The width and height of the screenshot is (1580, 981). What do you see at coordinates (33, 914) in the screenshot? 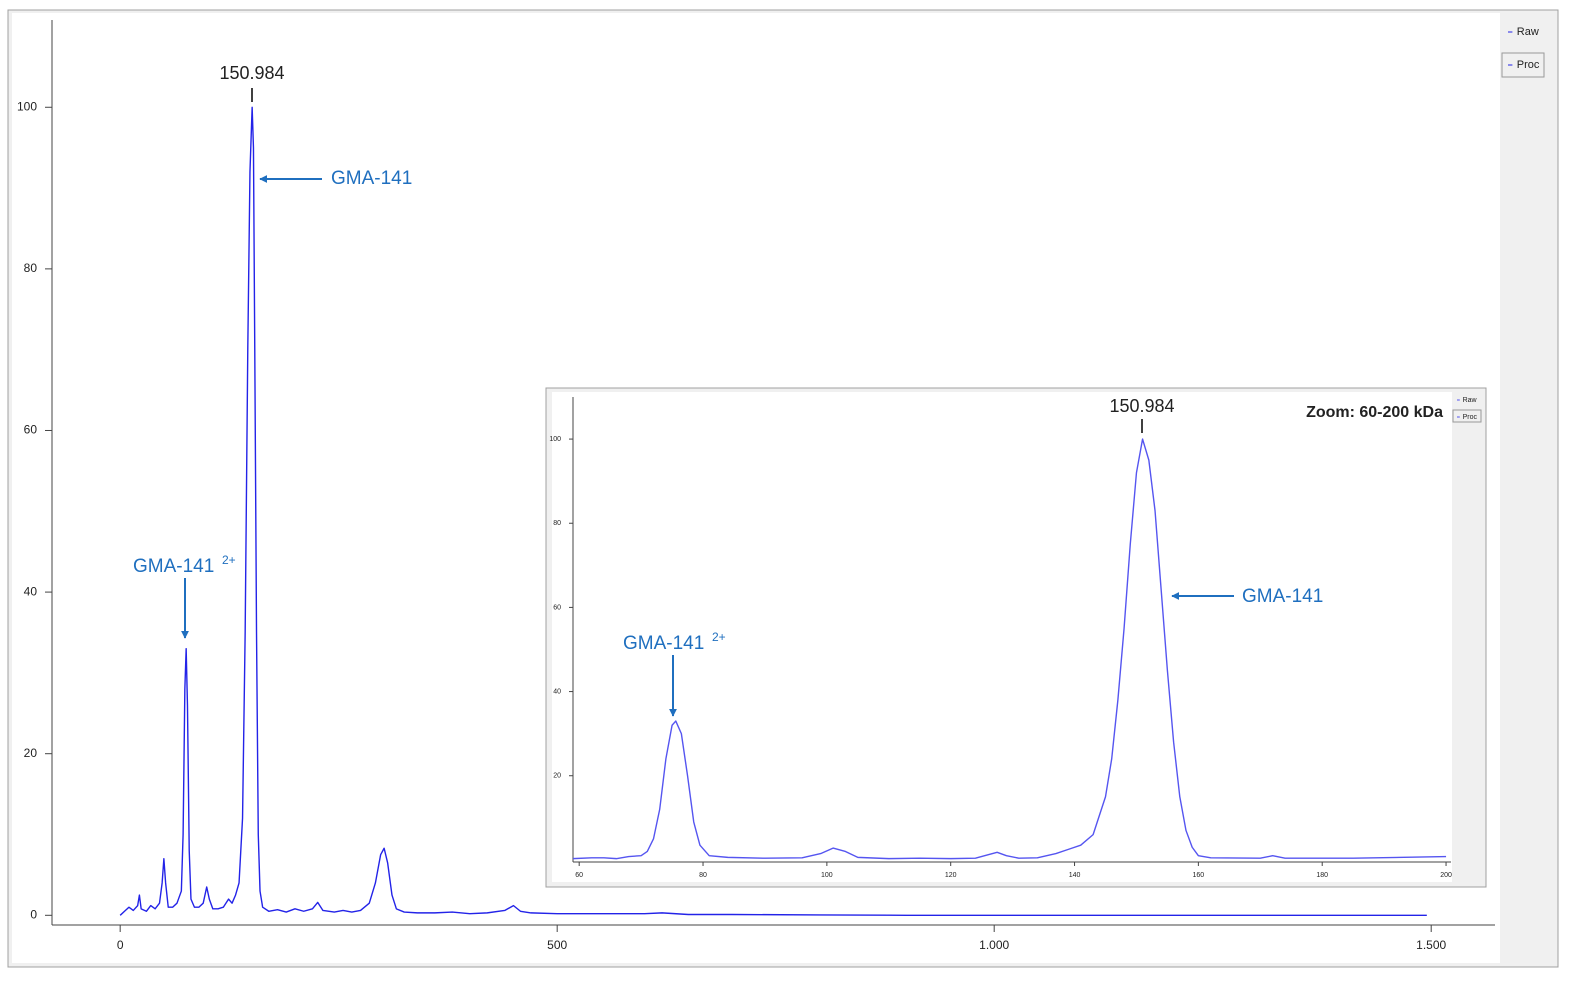
I see `y-tick-label: 0` at bounding box center [33, 914].